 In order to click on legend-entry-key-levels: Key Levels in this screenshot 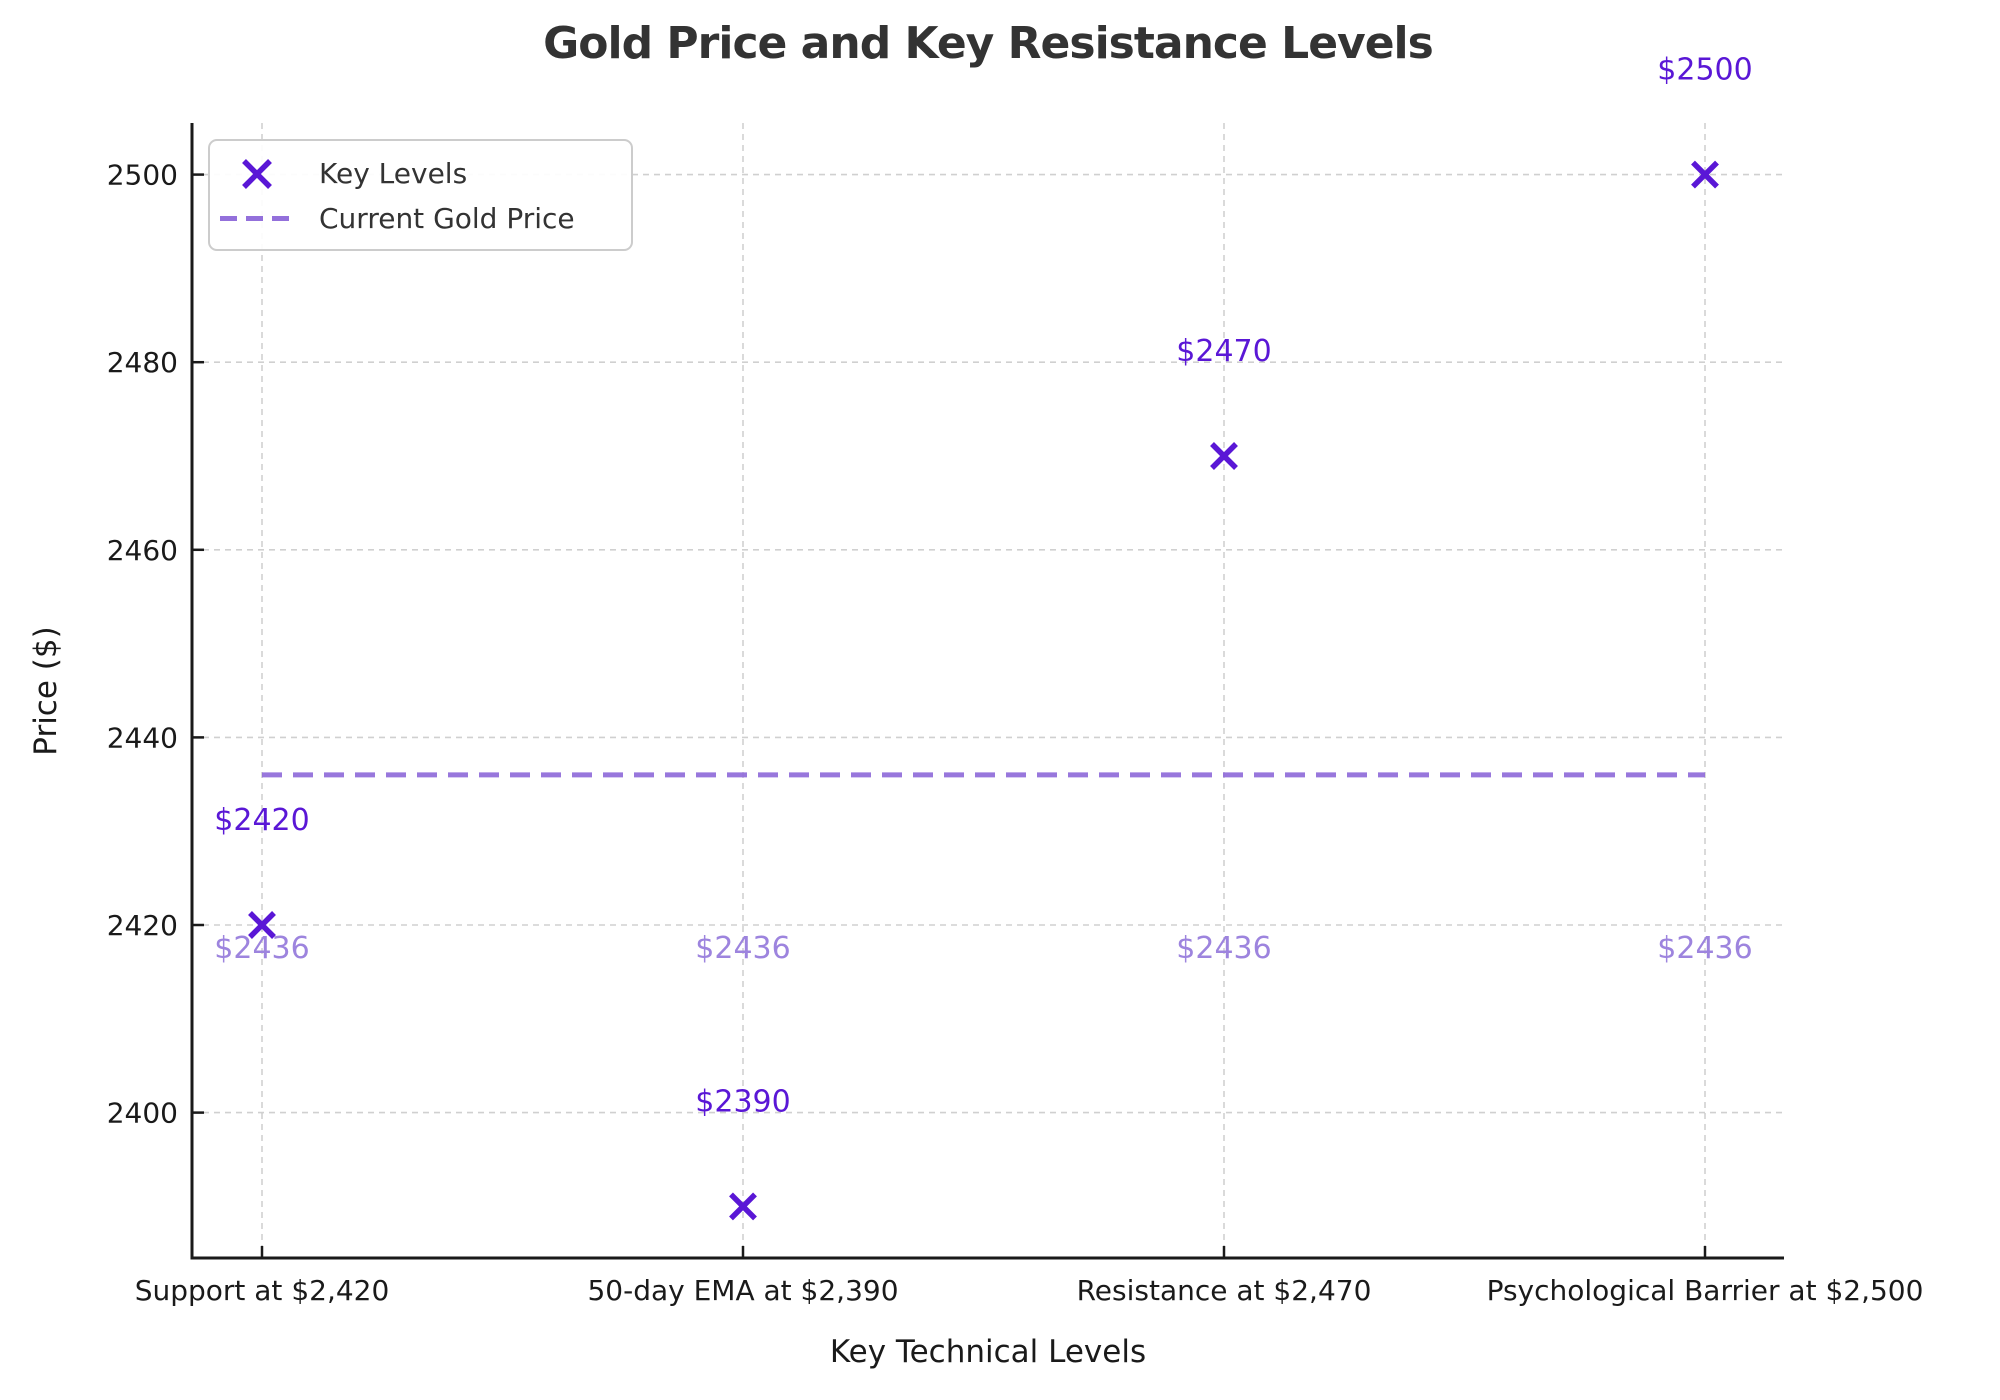, I will do `click(420, 174)`.